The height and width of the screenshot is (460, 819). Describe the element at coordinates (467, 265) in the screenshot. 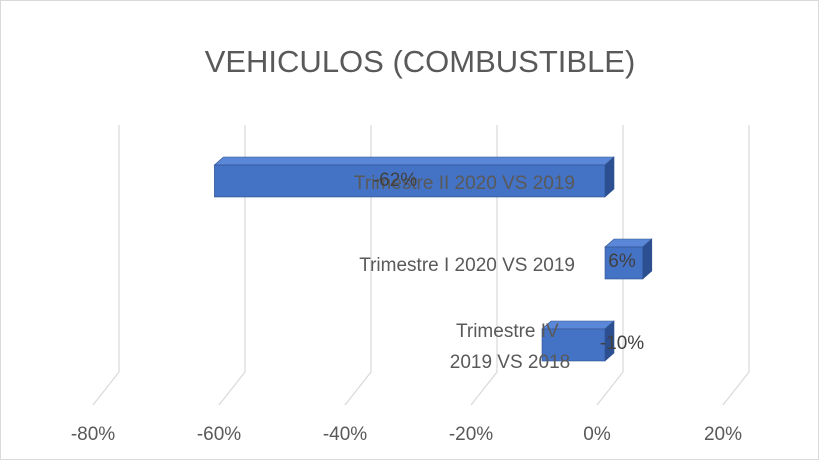

I see `y-tick-label: Trimestre I 2020 VS 2019` at that location.